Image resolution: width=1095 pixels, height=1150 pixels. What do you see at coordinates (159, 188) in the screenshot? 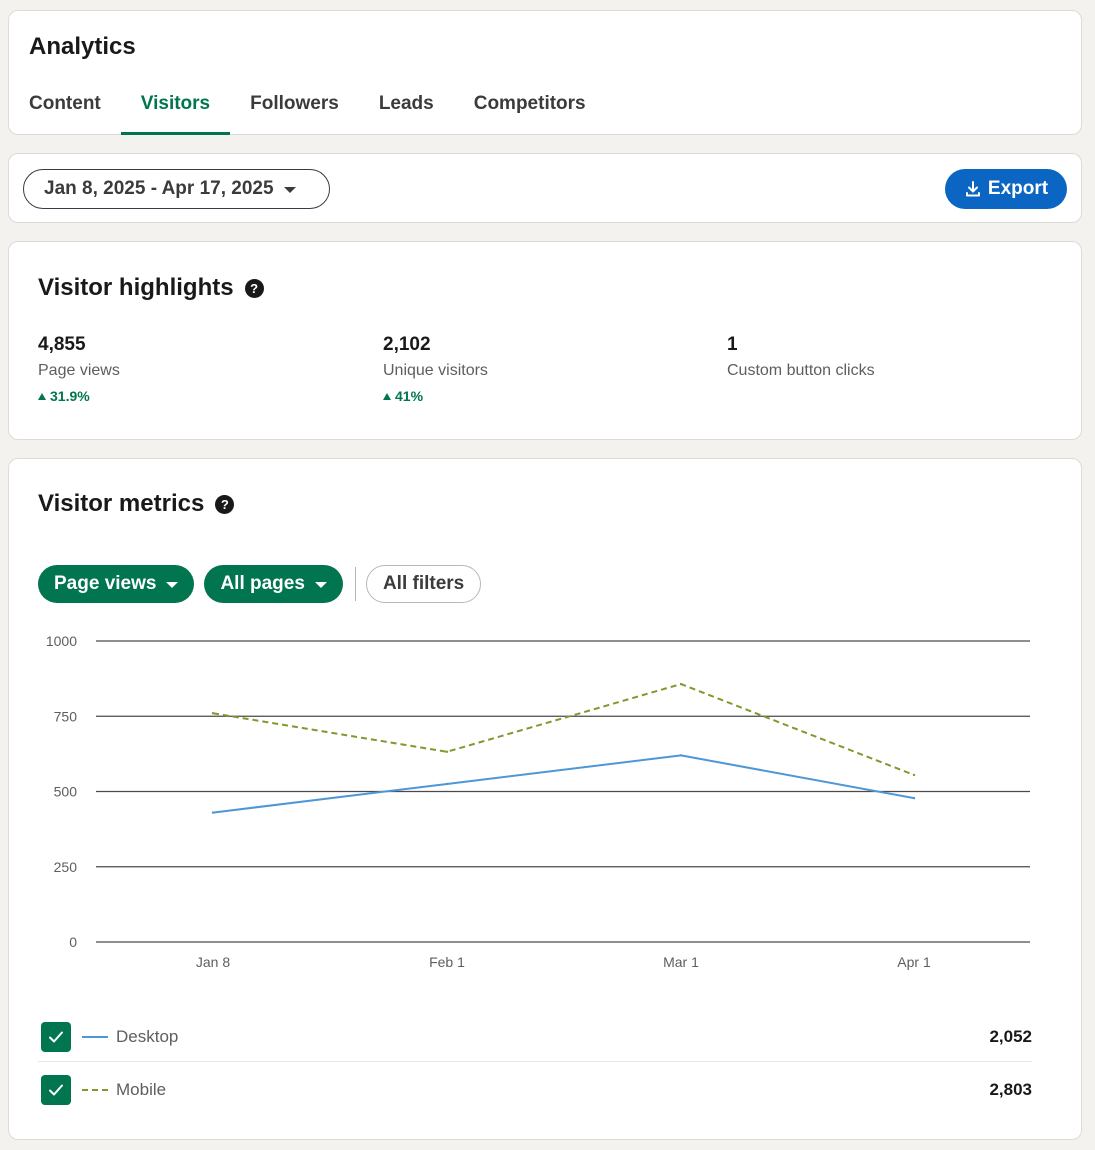
I see `date-range-label: Jan 8, 2025 - Apr 17, 2025` at bounding box center [159, 188].